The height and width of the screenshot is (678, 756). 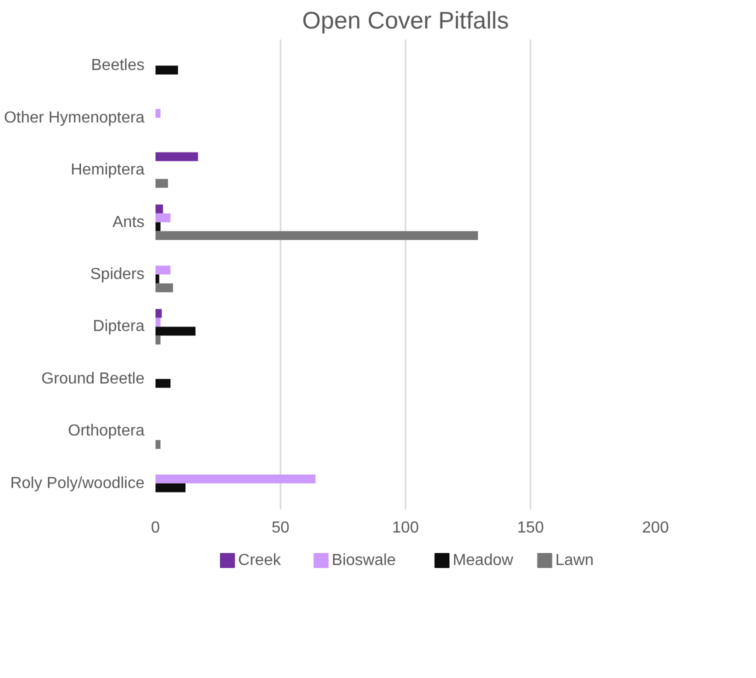 What do you see at coordinates (260, 560) in the screenshot?
I see `legend-label: Creek` at bounding box center [260, 560].